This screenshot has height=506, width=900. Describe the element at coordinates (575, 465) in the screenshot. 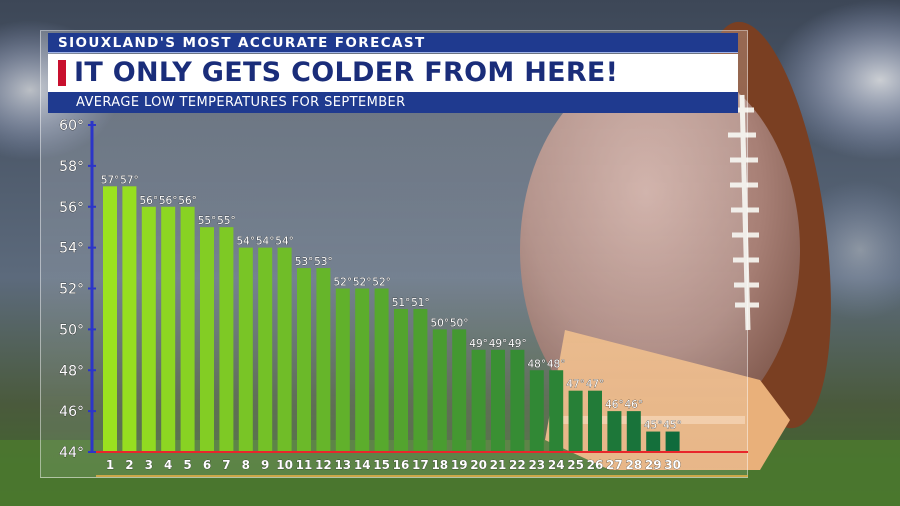

I see `x-tick-label: 25` at that location.